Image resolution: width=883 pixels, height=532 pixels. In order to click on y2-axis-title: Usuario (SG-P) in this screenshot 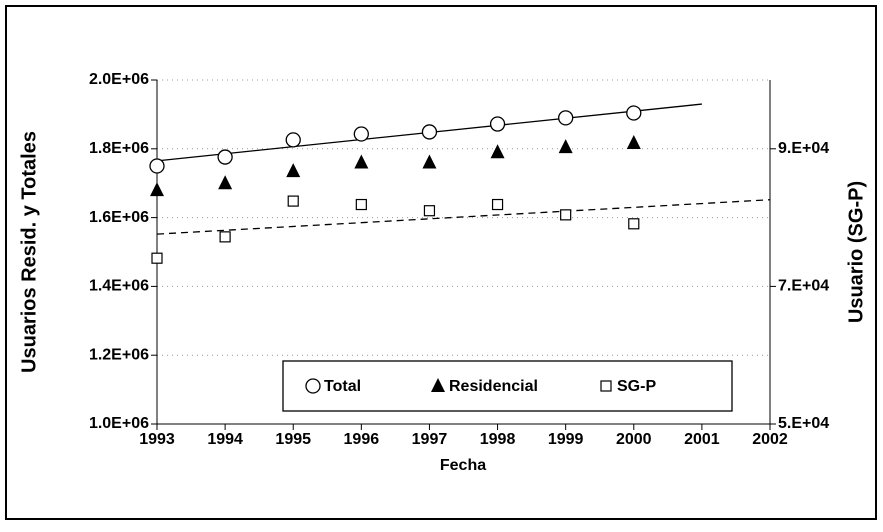, I will do `click(856, 252)`.